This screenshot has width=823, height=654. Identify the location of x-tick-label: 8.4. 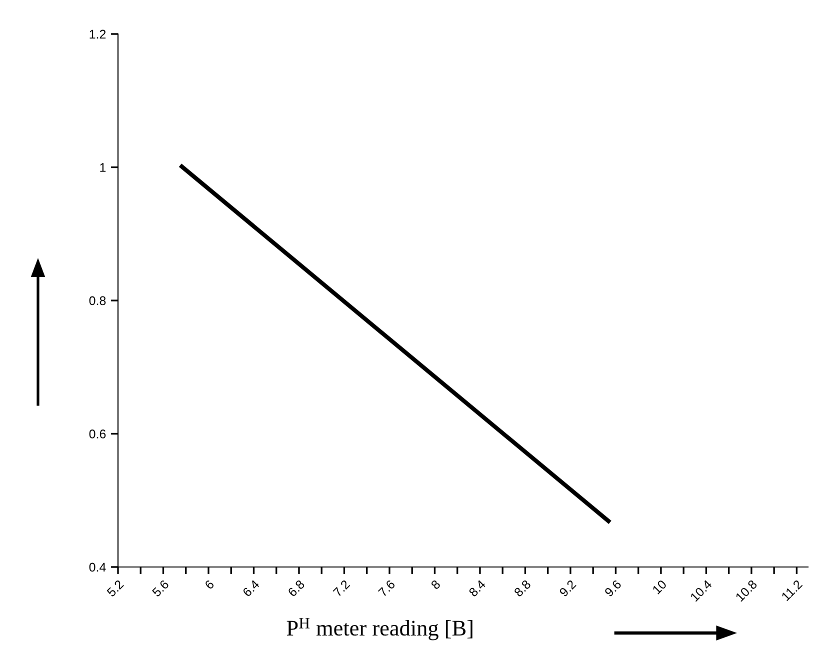
(477, 588).